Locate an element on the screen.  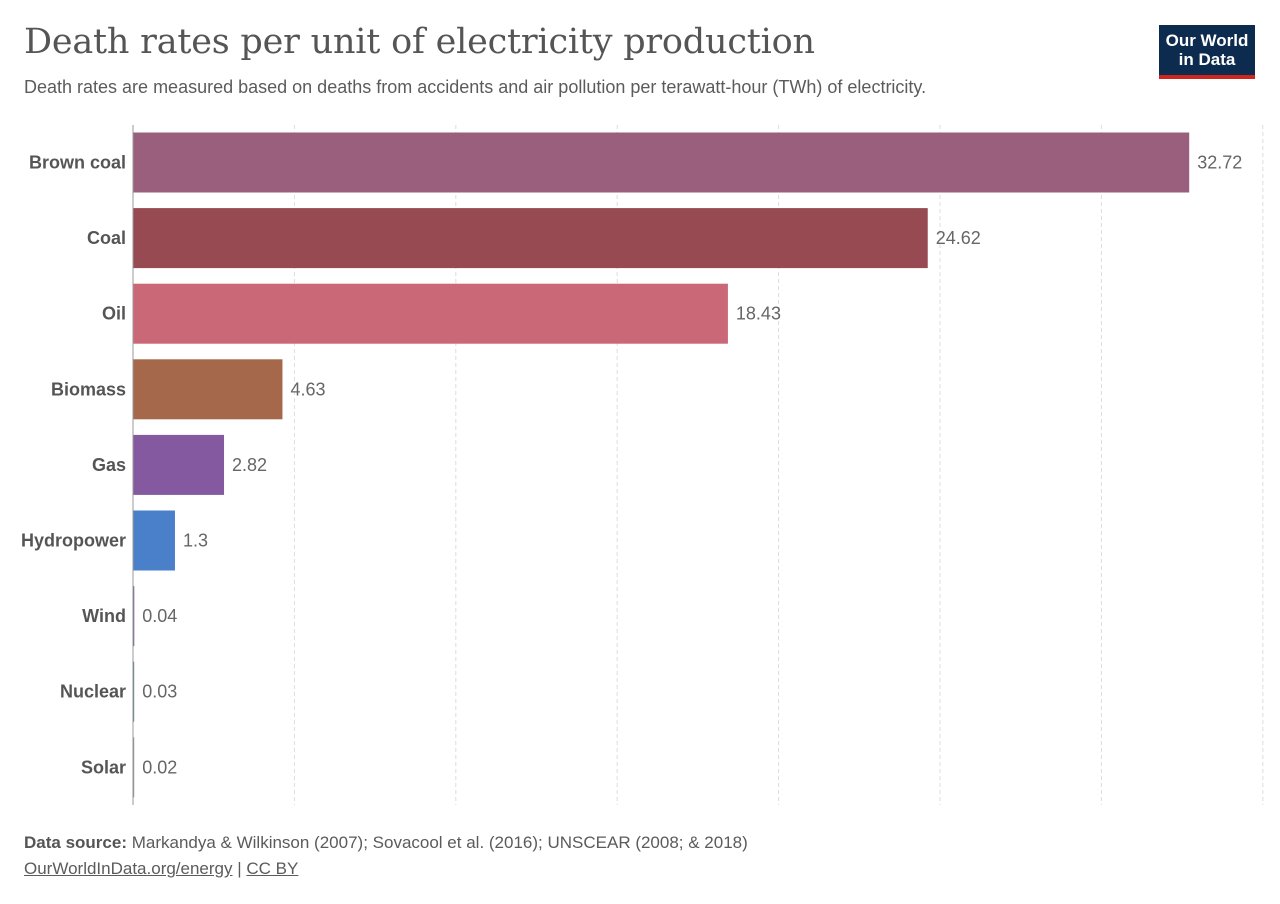
source-label: Data source: is located at coordinates (75, 842).